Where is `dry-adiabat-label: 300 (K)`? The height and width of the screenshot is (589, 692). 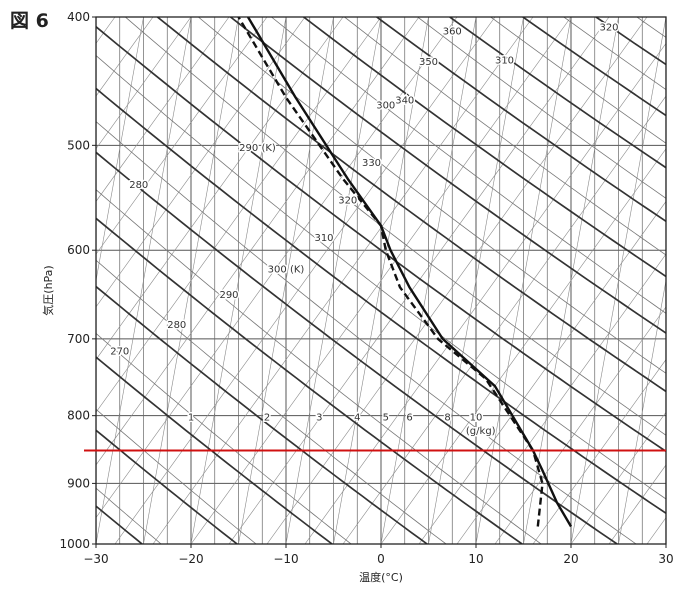
dry-adiabat-label: 300 (K) is located at coordinates (286, 270).